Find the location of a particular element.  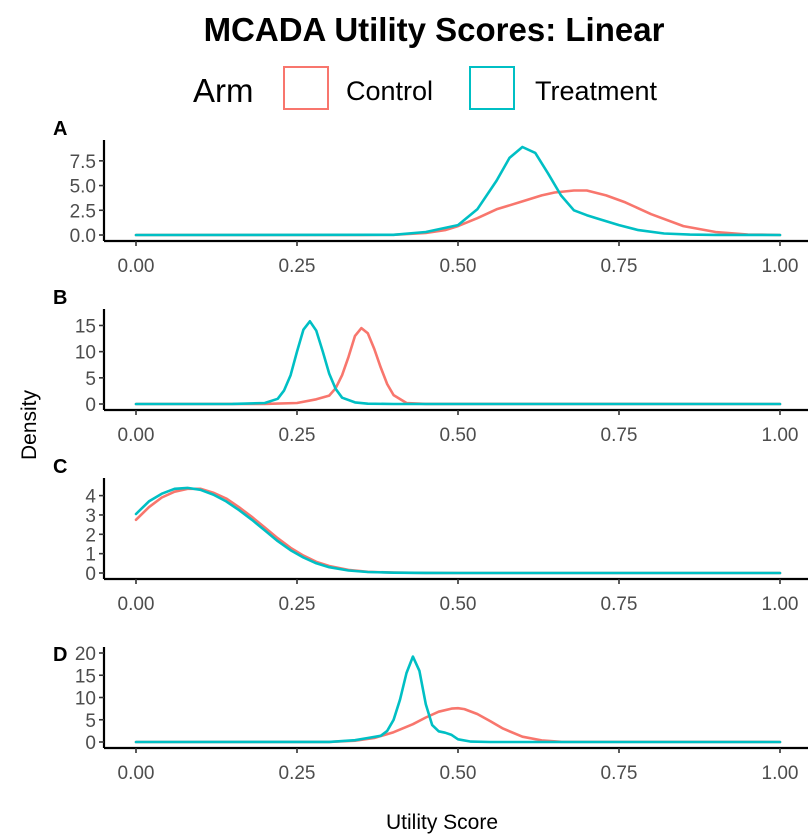

y-axis-title: Density is located at coordinates (29, 424).